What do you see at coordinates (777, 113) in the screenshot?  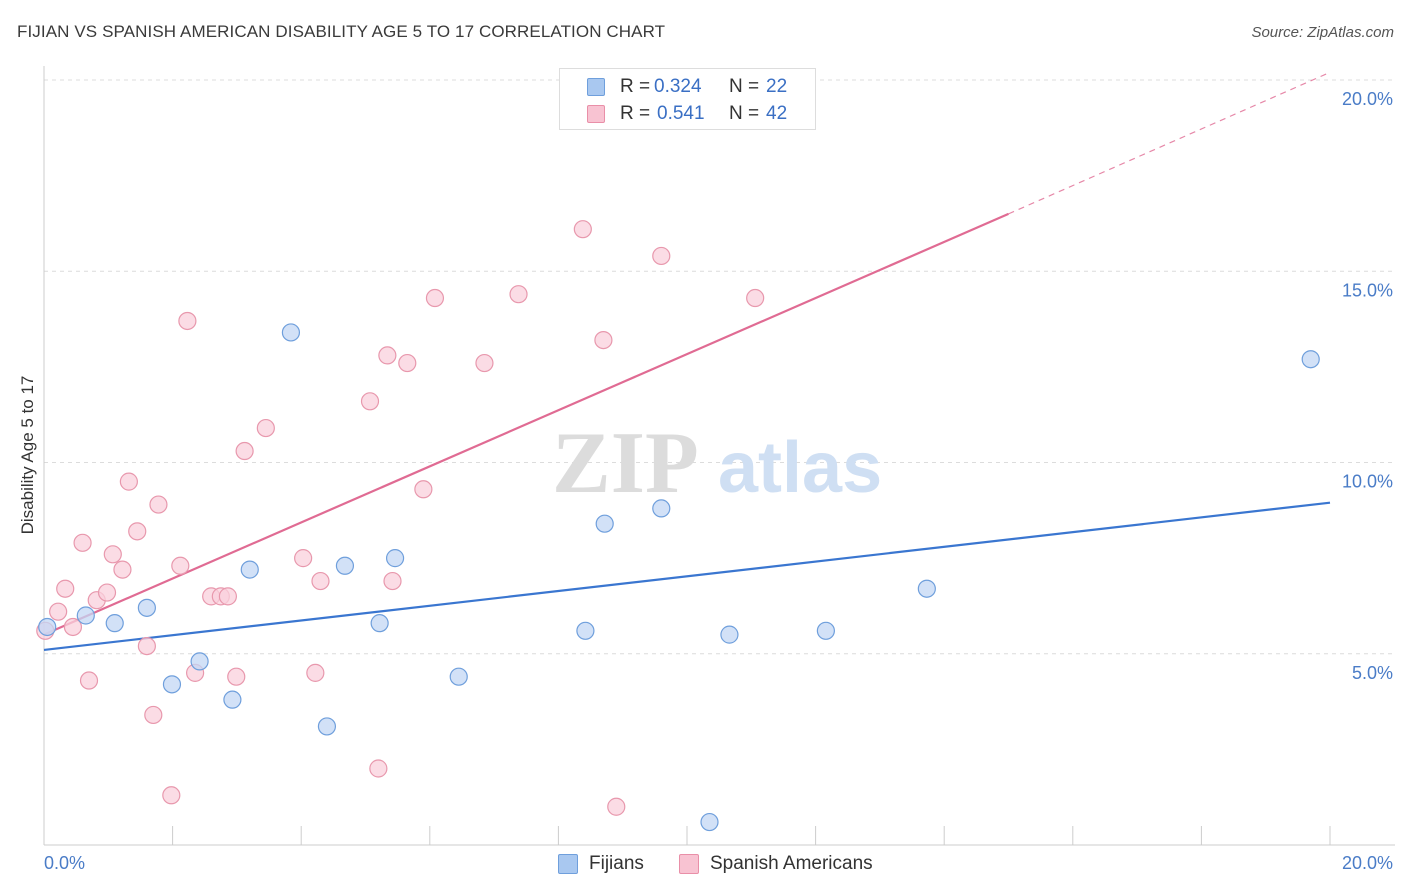 I see `legend-n-value: 42` at bounding box center [777, 113].